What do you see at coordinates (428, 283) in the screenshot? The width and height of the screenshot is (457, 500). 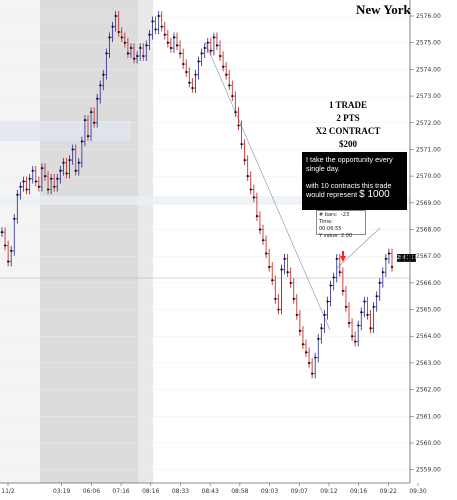 I see `y-tick-label: 2566.00` at bounding box center [428, 283].